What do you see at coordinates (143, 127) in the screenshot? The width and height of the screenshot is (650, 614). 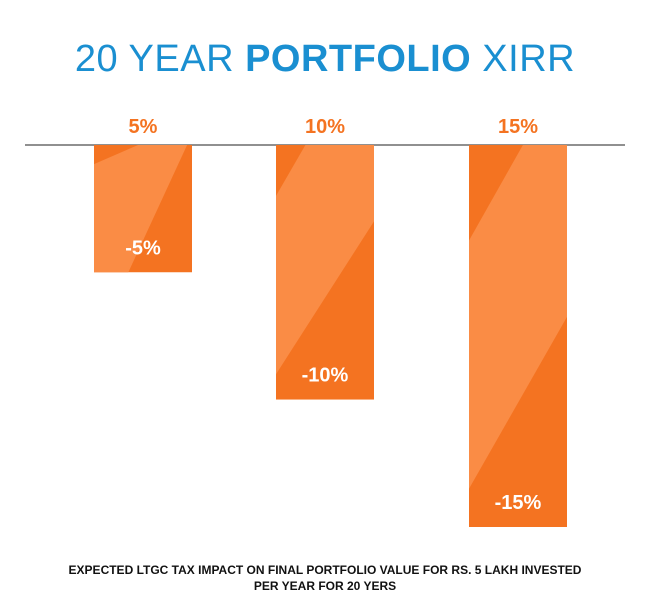 I see `category-label-1: 5%` at bounding box center [143, 127].